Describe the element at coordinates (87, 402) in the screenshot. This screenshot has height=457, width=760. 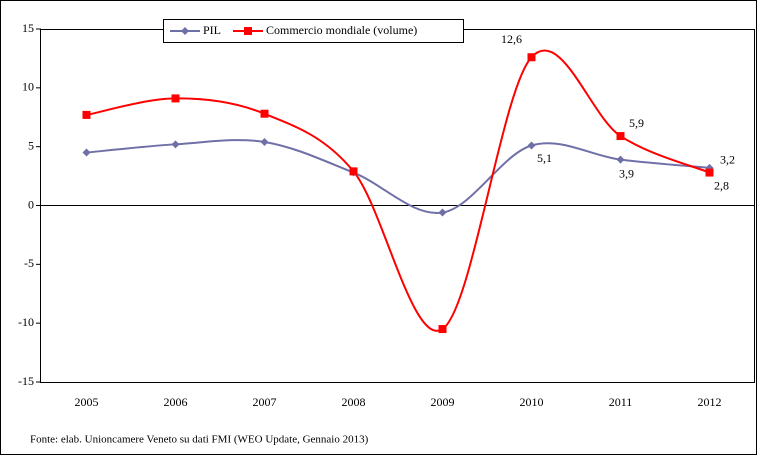
I see `x-tick-label: 2005` at that location.